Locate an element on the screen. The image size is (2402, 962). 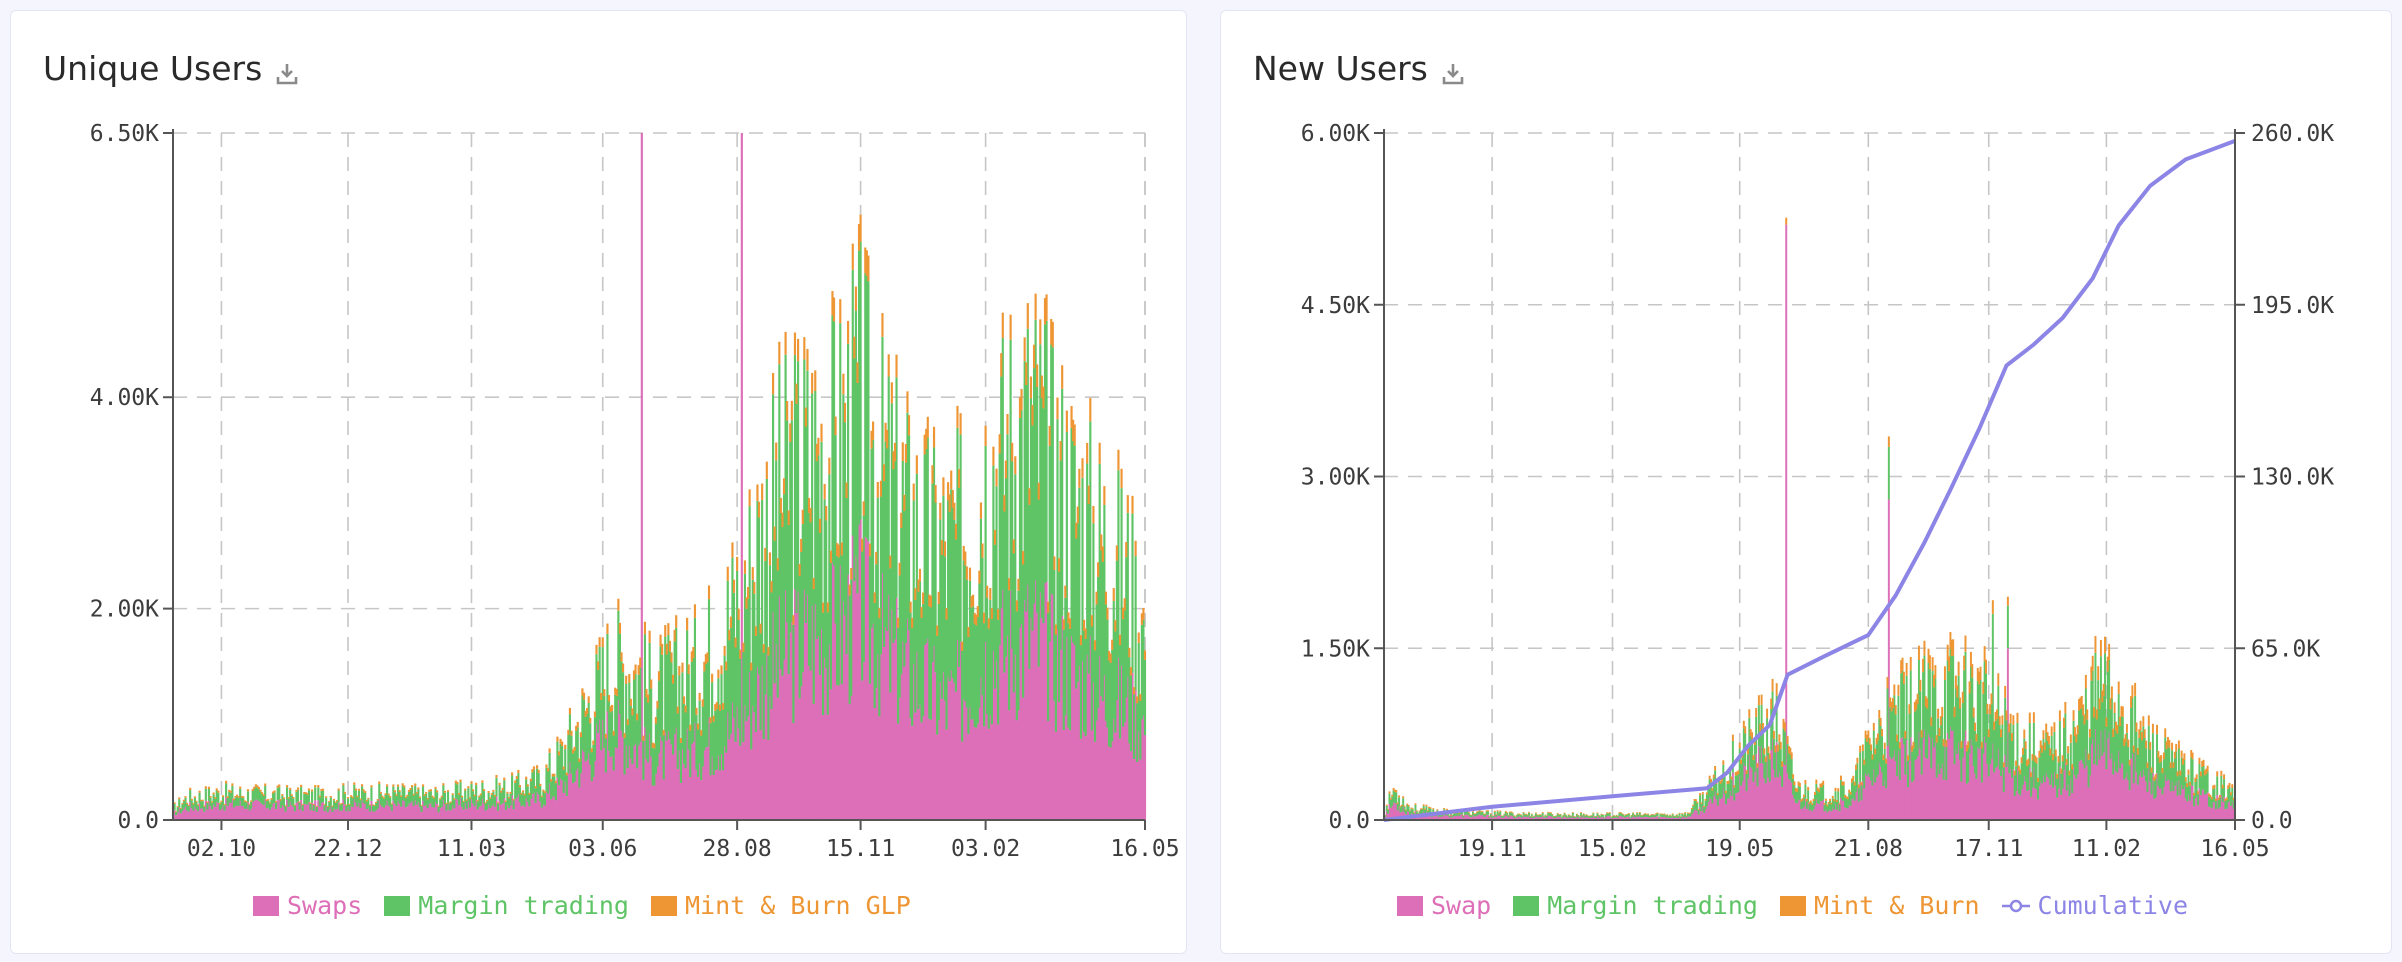
legend-item-swap: Swap is located at coordinates (1444, 905).